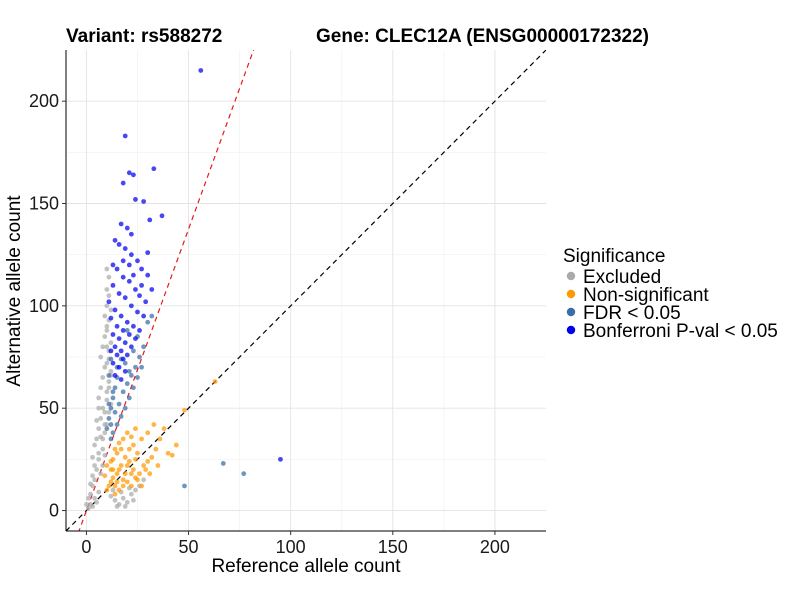  Describe the element at coordinates (482, 36) in the screenshot. I see `chart-title-gene: Gene: CLEC12A (ENSG00000172322)` at that location.